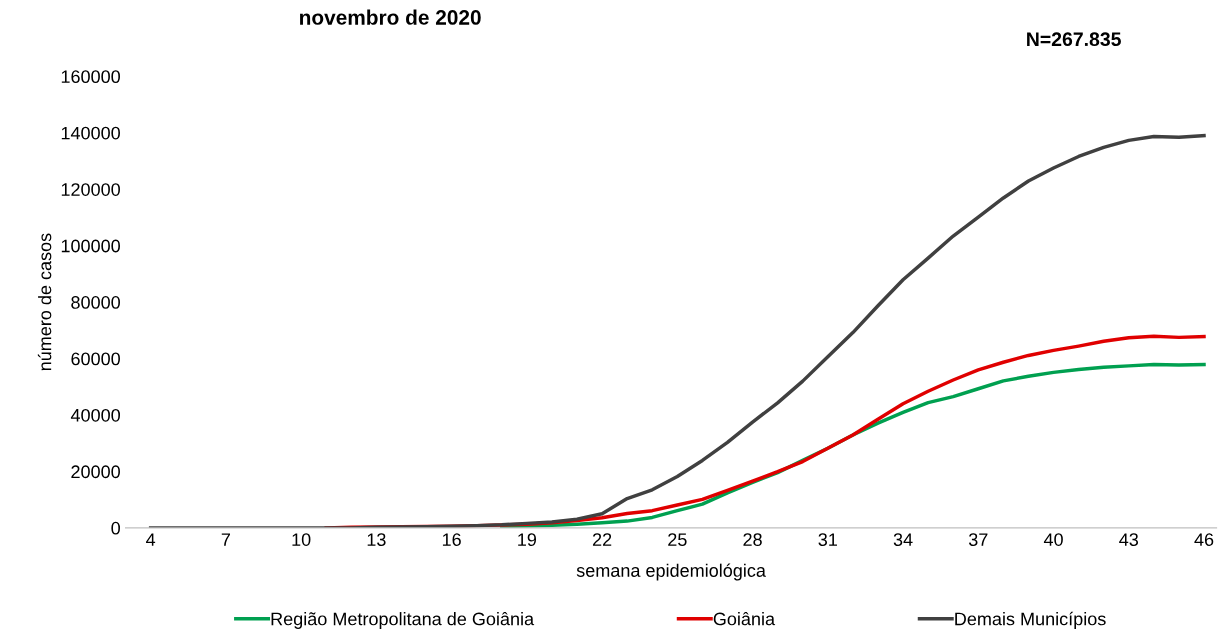 This screenshot has height=636, width=1219. I want to click on x-tick-label: 16, so click(451, 539).